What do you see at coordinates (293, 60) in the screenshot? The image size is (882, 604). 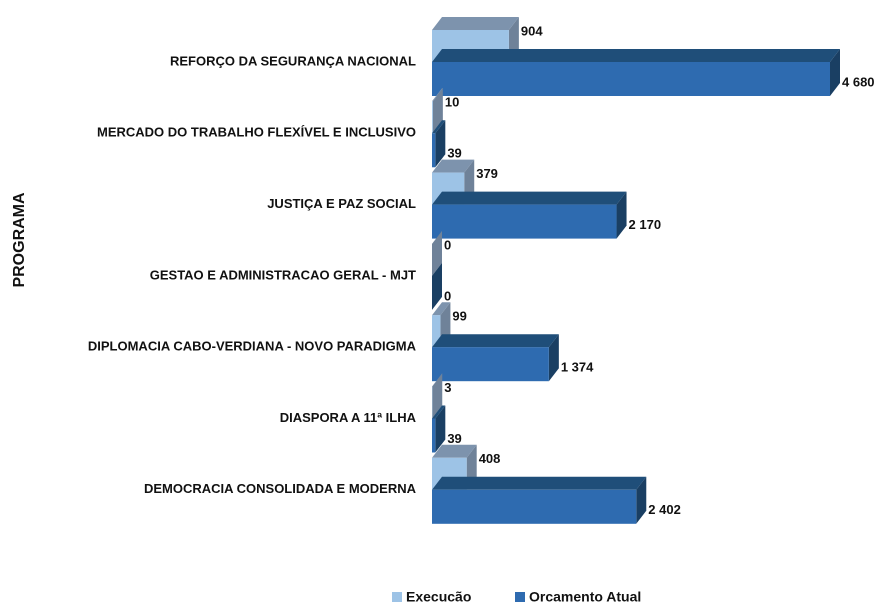 I see `category-label: REFORÇO DA SEGURANÇA NACIONAL` at bounding box center [293, 60].